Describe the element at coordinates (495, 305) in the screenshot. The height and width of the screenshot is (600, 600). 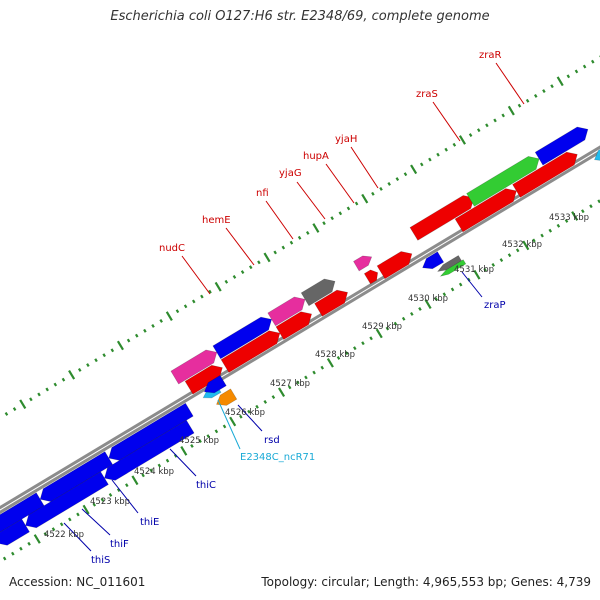
I see `gene-label-reverse: zraP` at that location.